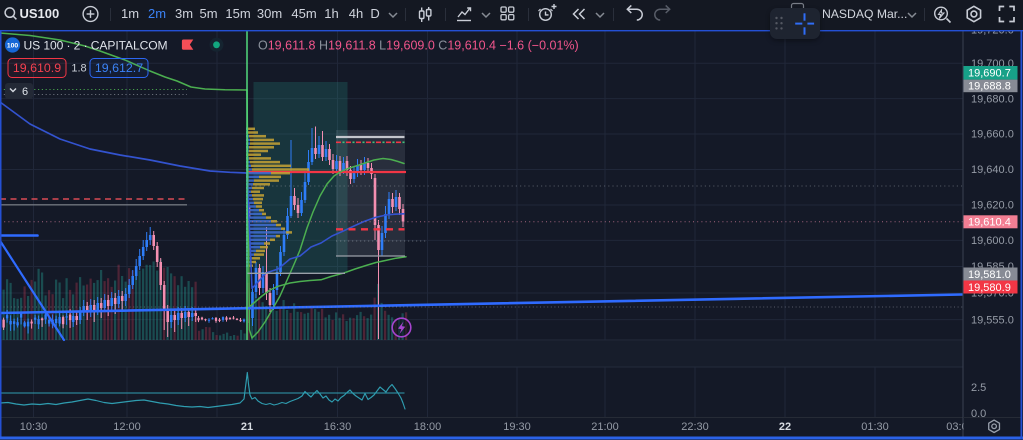 The width and height of the screenshot is (1023, 440). I want to click on svg-text: 12:00, so click(127, 427).